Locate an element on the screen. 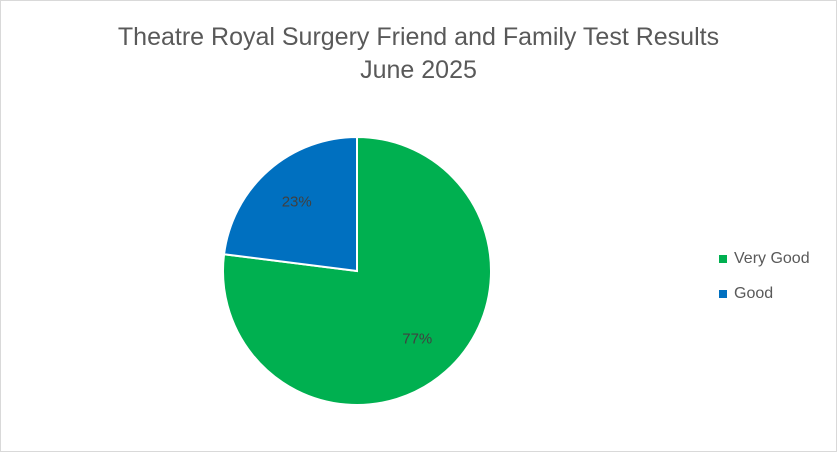 The width and height of the screenshot is (837, 452). legend-swatch-very-good is located at coordinates (723, 258).